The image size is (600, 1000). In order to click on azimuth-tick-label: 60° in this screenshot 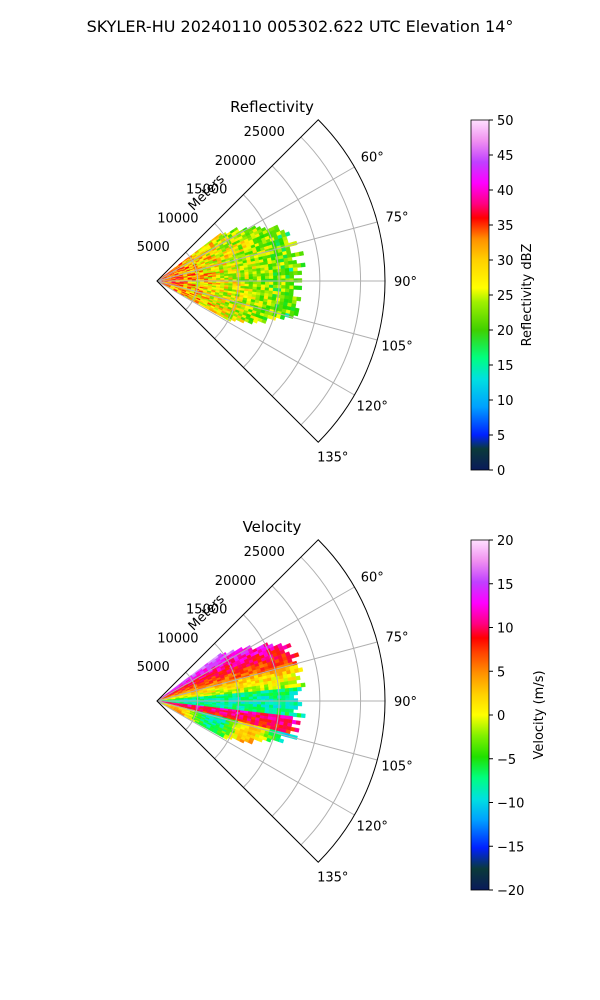, I will do `click(372, 158)`.